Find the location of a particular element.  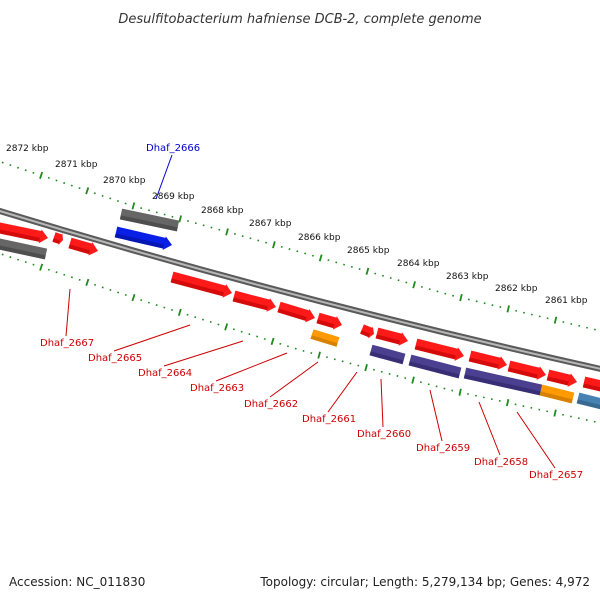

gene-label-dhaf-2667: Dhaf_2667 is located at coordinates (67, 343).